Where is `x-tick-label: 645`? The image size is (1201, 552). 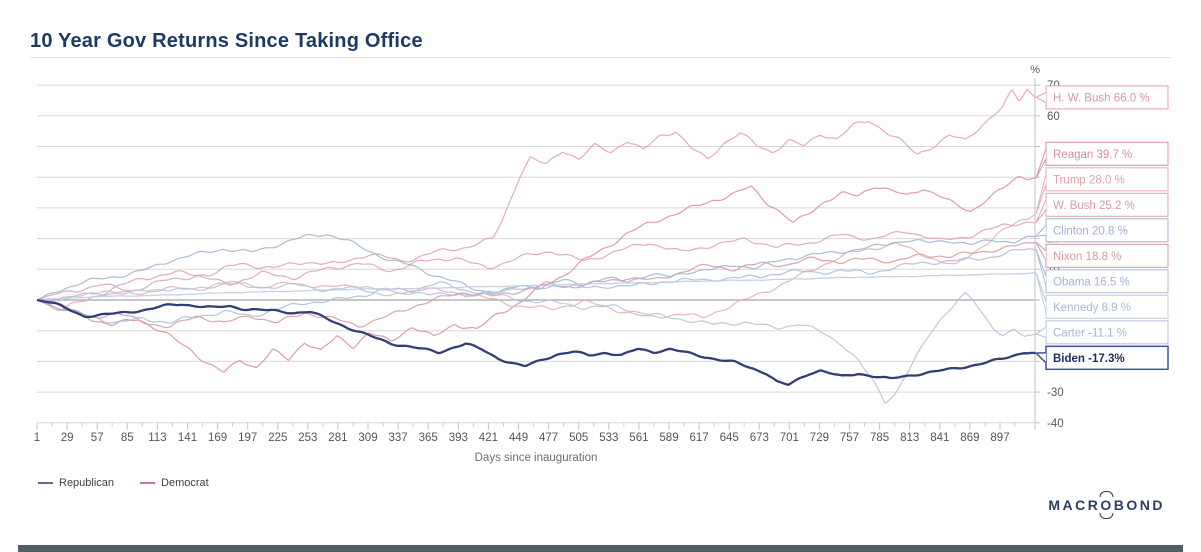
x-tick-label: 645 is located at coordinates (729, 438).